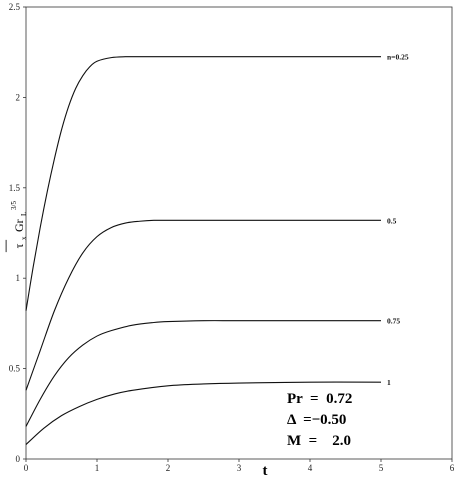  What do you see at coordinates (97, 468) in the screenshot?
I see `x-tick-label: 1` at bounding box center [97, 468].